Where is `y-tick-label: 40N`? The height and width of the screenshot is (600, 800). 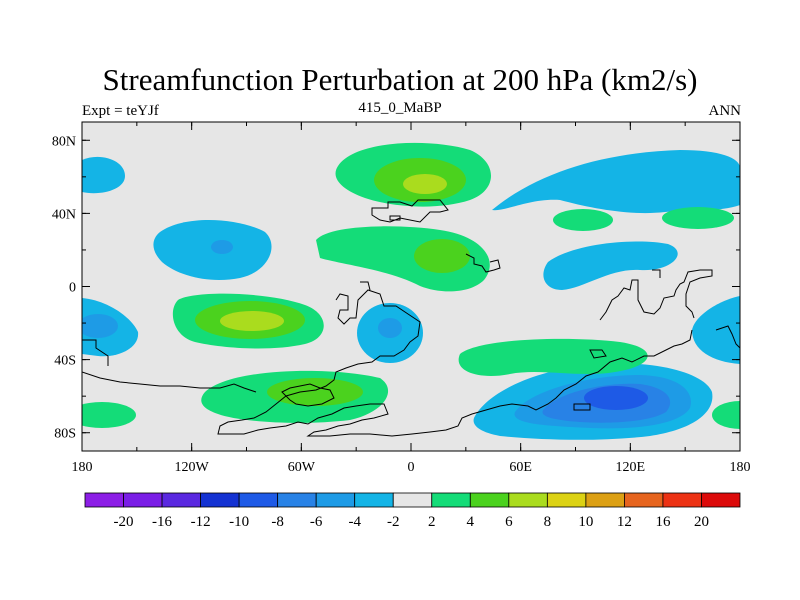
y-tick-label: 40N is located at coordinates (64, 214).